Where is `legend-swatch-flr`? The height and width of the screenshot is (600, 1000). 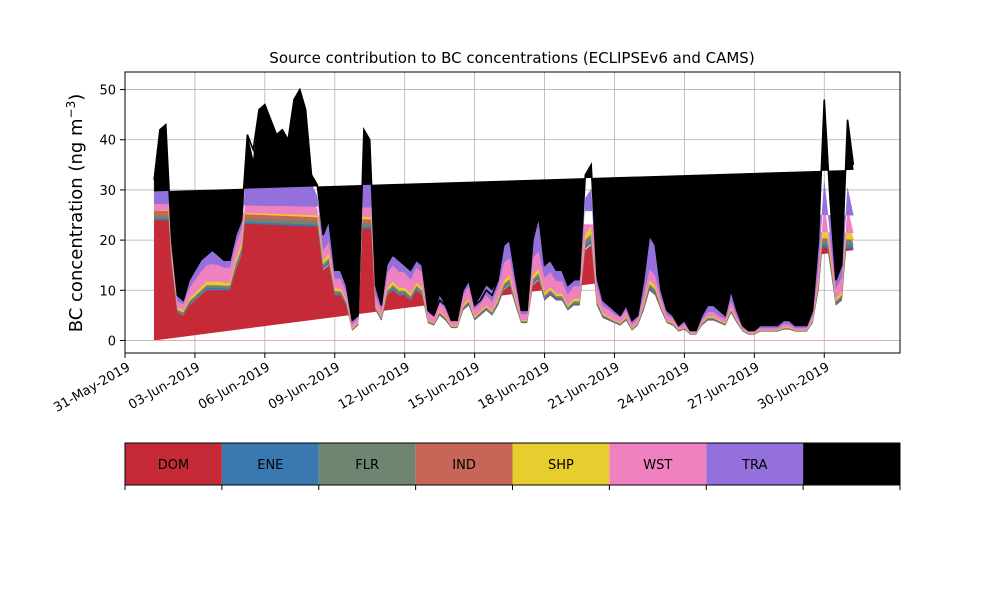
legend-swatch-flr is located at coordinates (367, 464).